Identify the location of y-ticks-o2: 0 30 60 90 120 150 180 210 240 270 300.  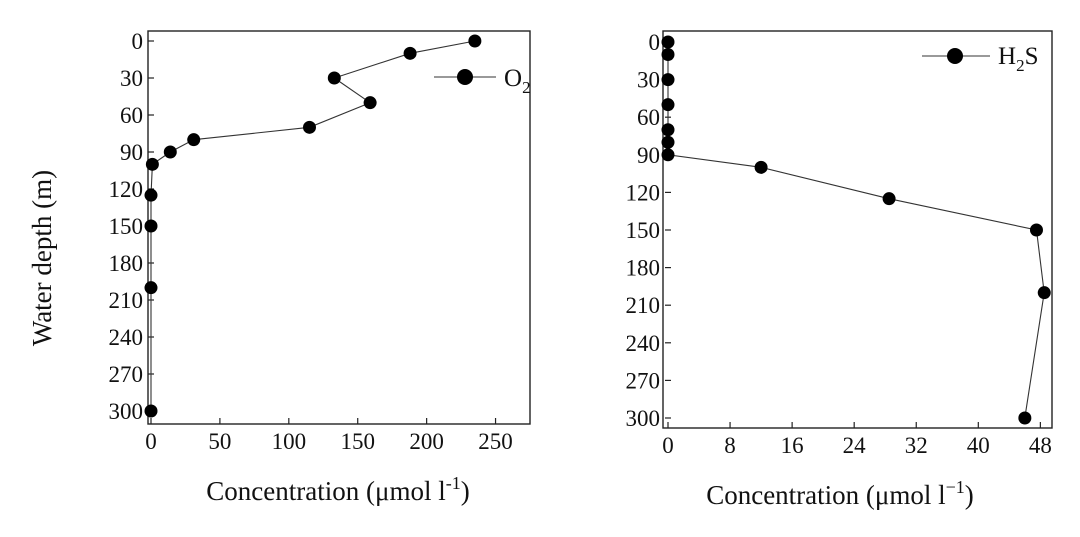
(131, 226).